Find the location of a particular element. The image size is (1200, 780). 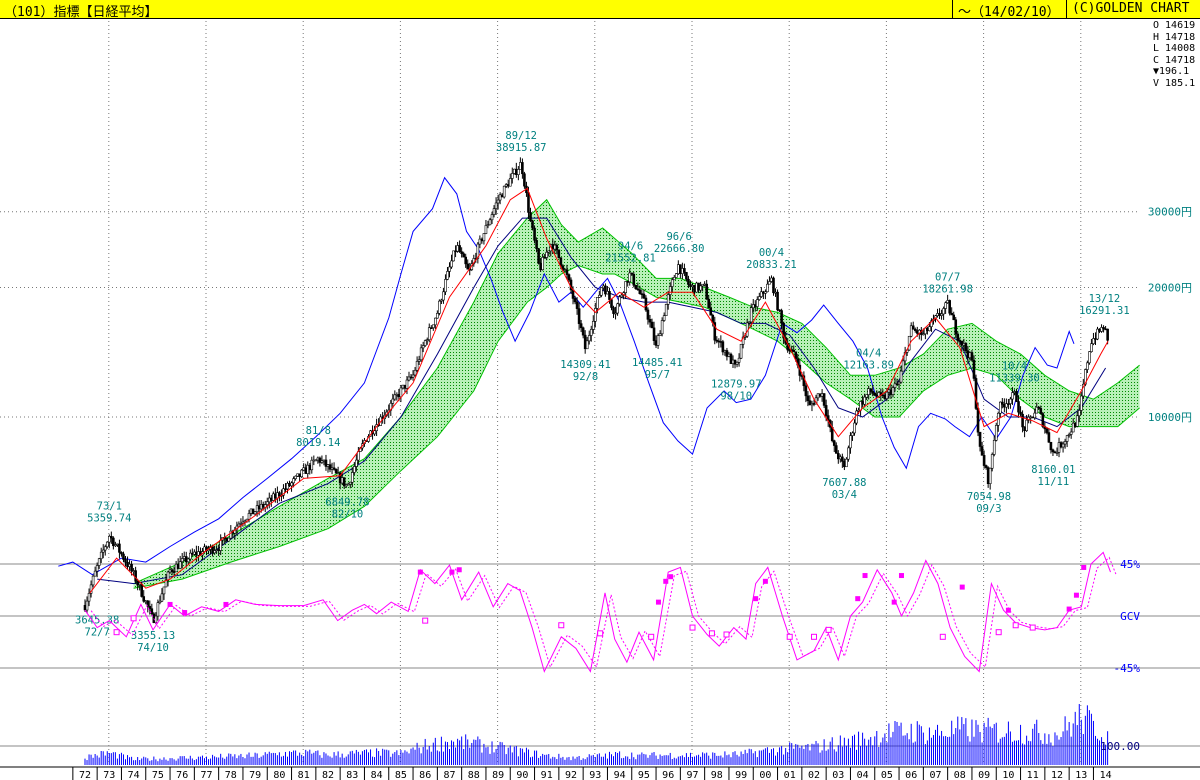

x-axis-label: 88 is located at coordinates (474, 775).